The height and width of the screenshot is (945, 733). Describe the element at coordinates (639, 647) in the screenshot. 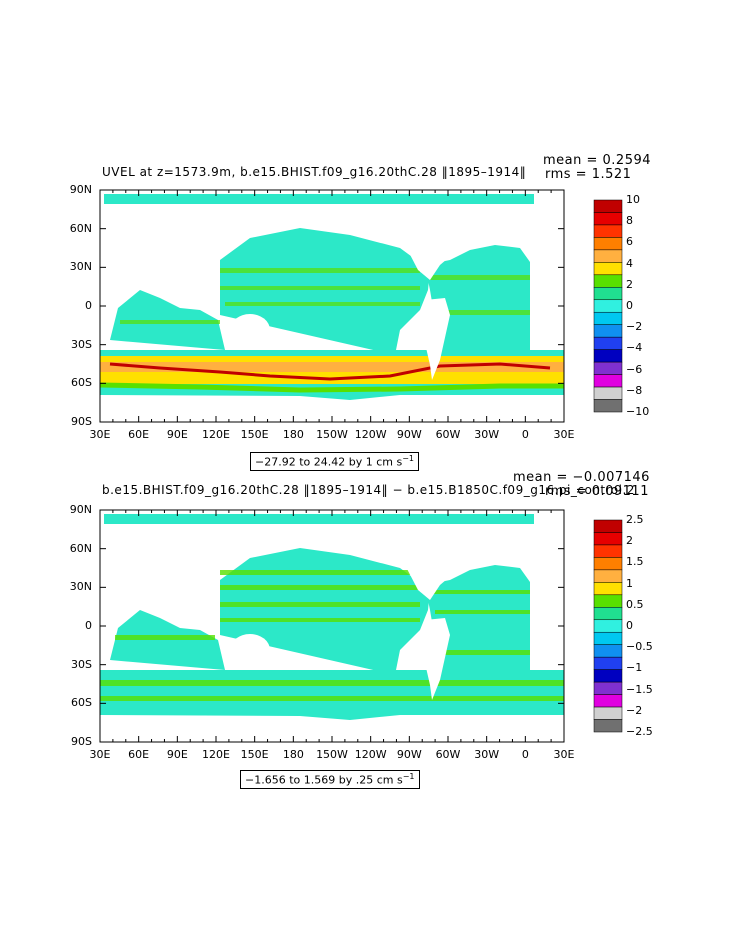

I see `colorbar-label: −0.5` at that location.